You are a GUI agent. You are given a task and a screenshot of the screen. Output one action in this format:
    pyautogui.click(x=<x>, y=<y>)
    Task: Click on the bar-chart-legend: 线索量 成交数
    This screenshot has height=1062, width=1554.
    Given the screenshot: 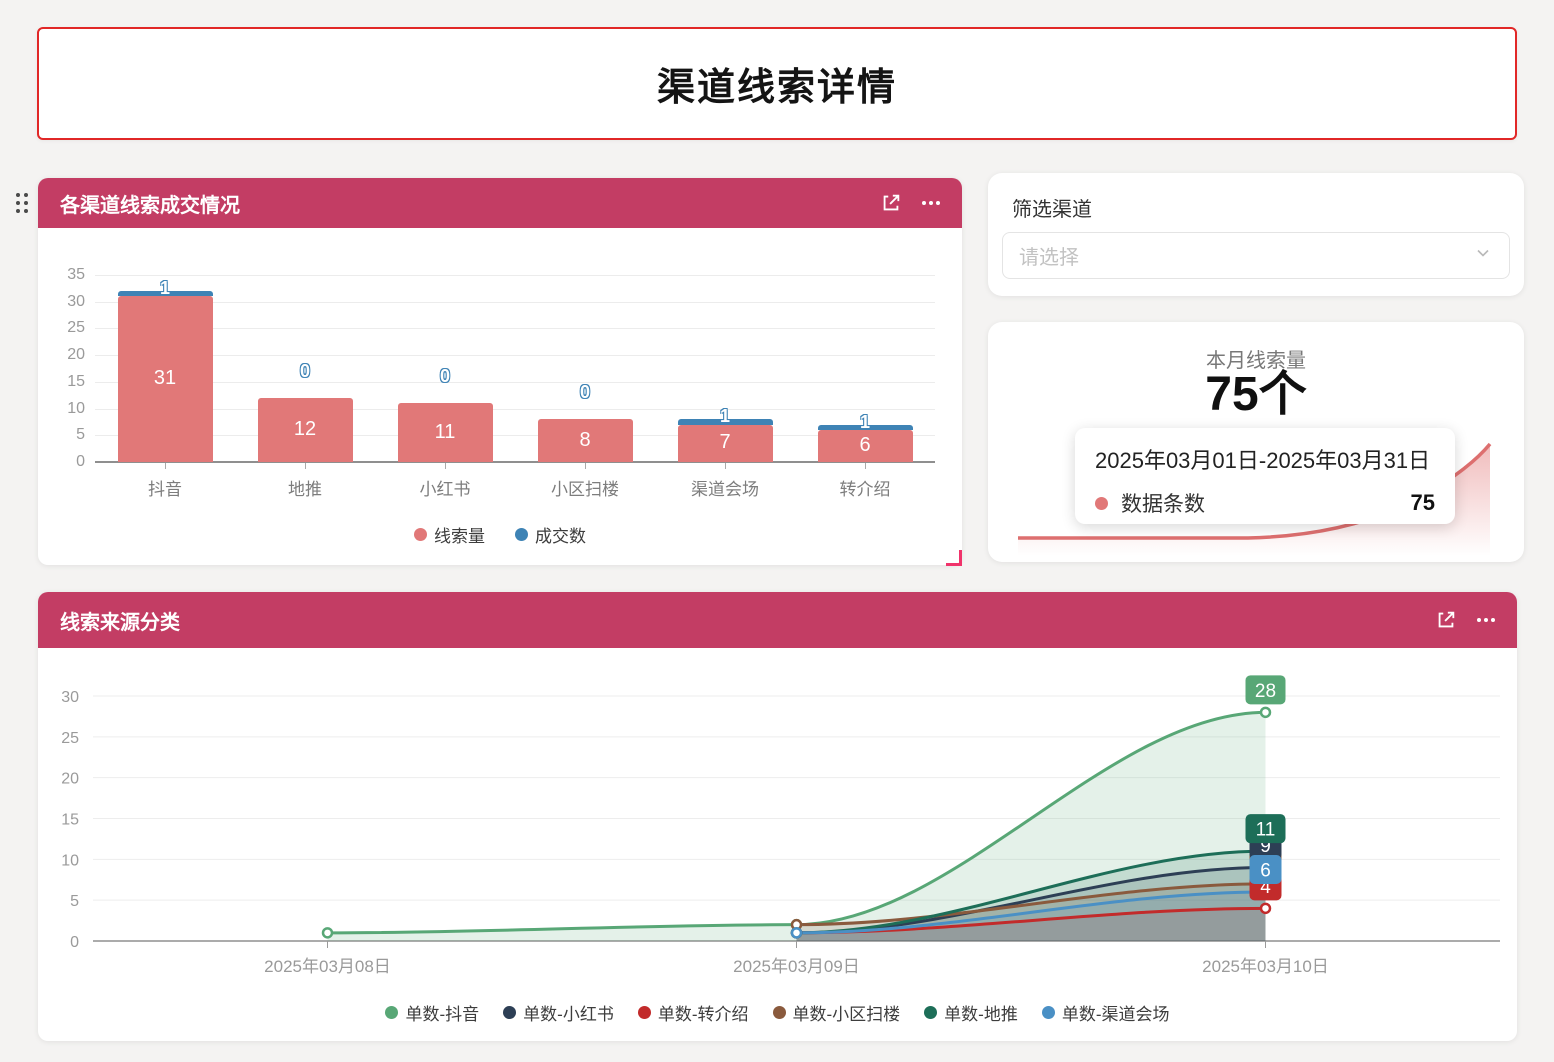 What is the action you would take?
    pyautogui.click(x=500, y=534)
    